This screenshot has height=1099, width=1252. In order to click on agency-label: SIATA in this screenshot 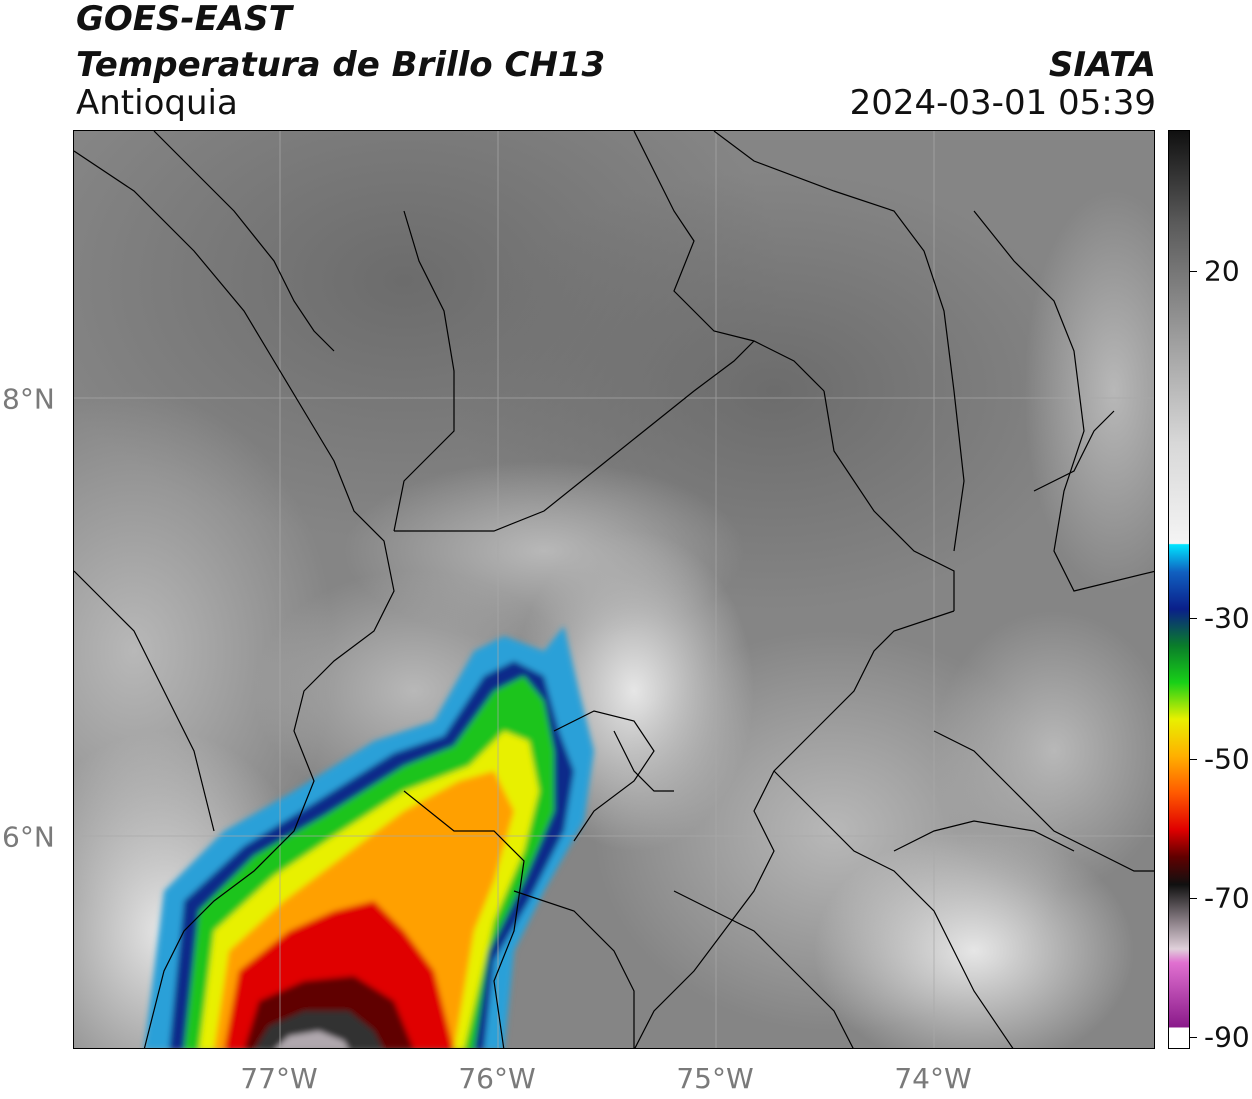, I will do `click(1102, 65)`.